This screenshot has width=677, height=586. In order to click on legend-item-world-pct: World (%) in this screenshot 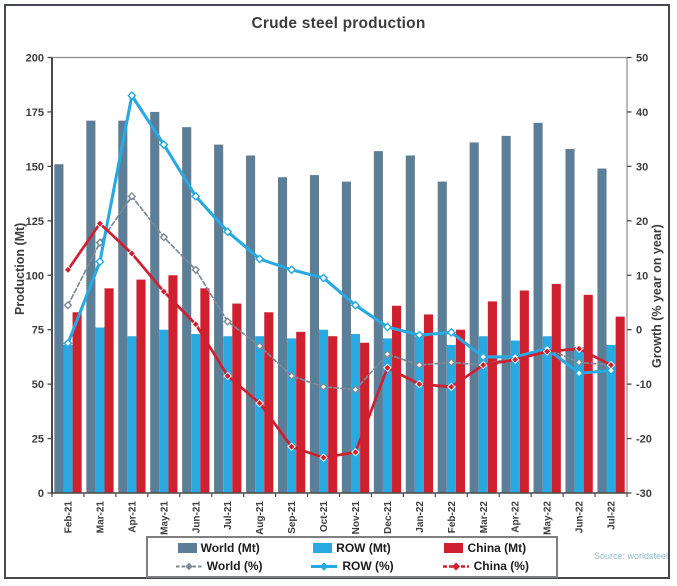, I will do `click(218, 566)`.